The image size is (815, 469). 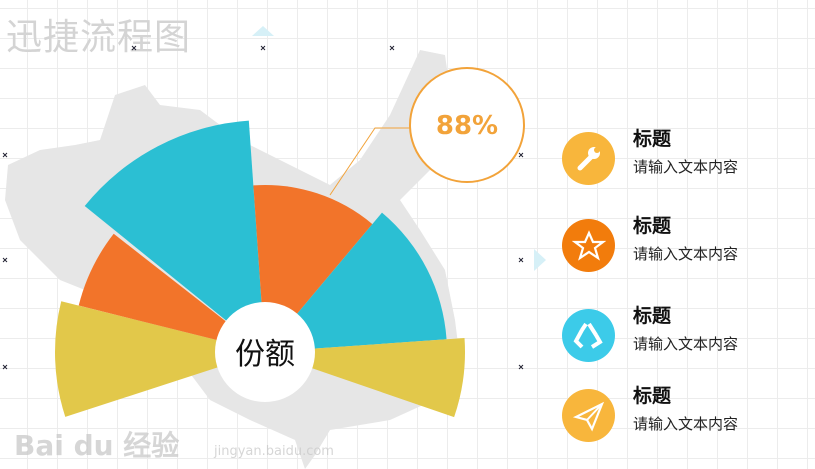 I want to click on watermark-url: jingyan.baidu.com, so click(x=274, y=451).